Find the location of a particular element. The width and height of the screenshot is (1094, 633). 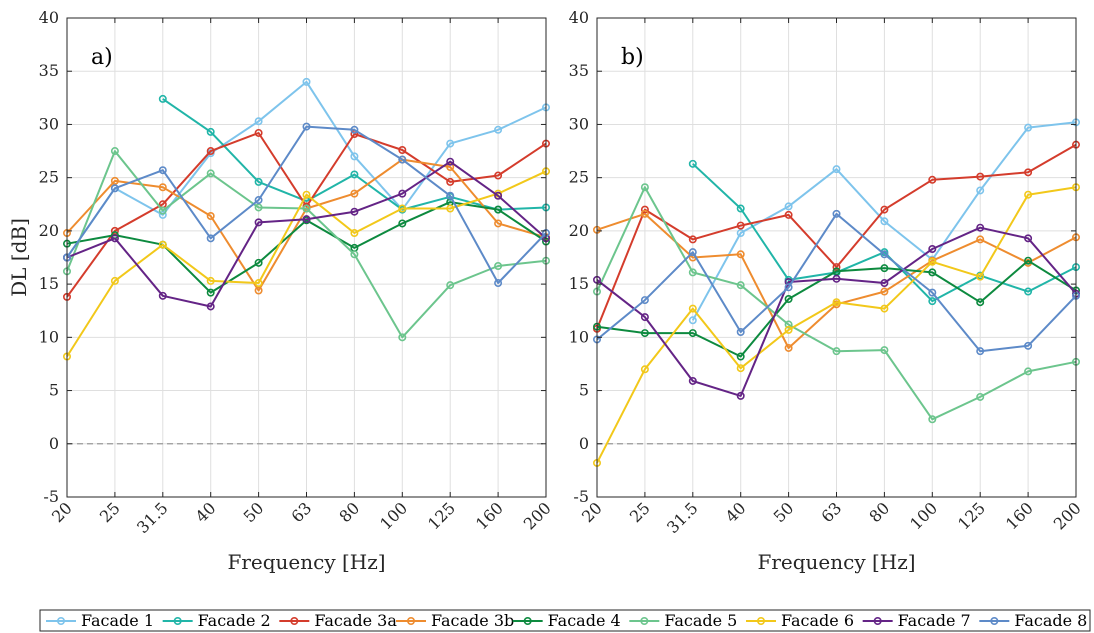

legend-item-facade-4: Facade 4 is located at coordinates (566, 620).